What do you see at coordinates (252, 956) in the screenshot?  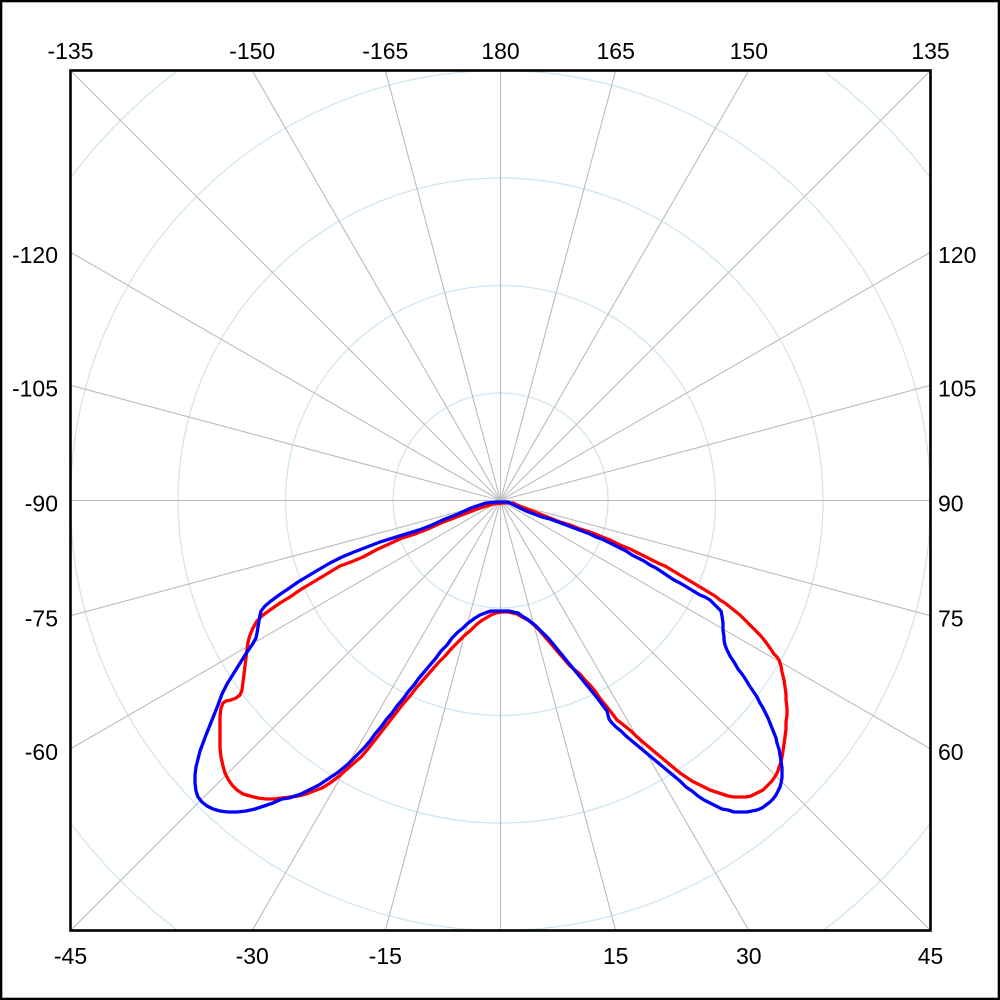 I see `svg-text: -30` at bounding box center [252, 956].